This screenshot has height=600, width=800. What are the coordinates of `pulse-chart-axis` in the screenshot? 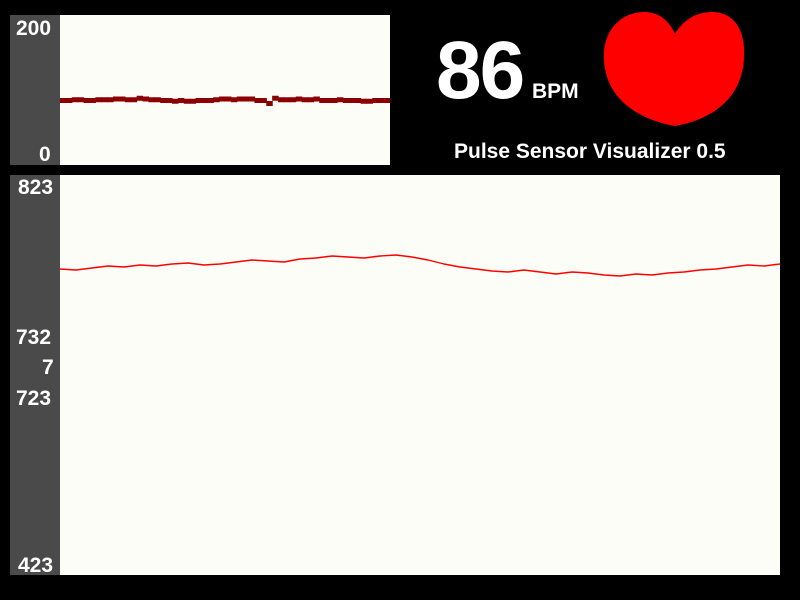 It's located at (35, 375).